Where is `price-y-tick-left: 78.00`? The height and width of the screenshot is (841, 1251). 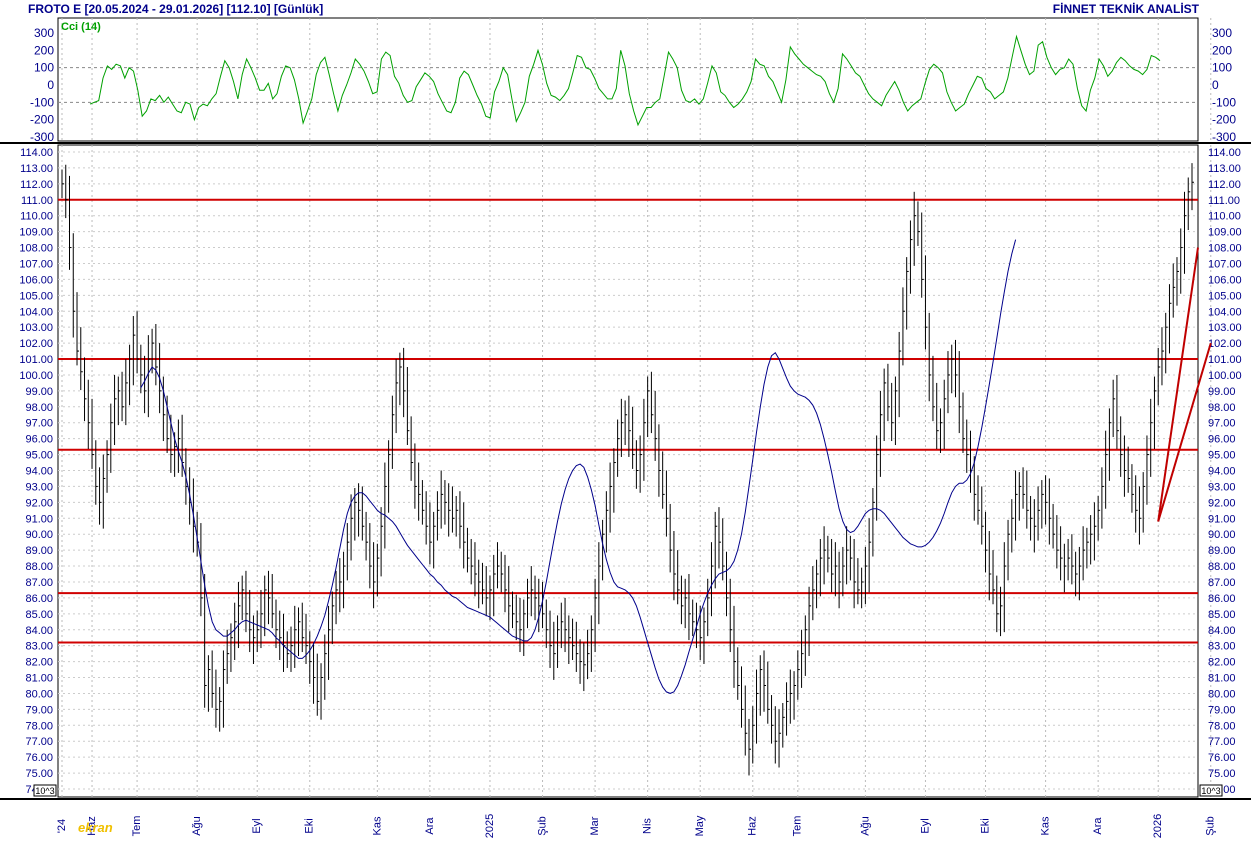 price-y-tick-left: 78.00 is located at coordinates (39, 726).